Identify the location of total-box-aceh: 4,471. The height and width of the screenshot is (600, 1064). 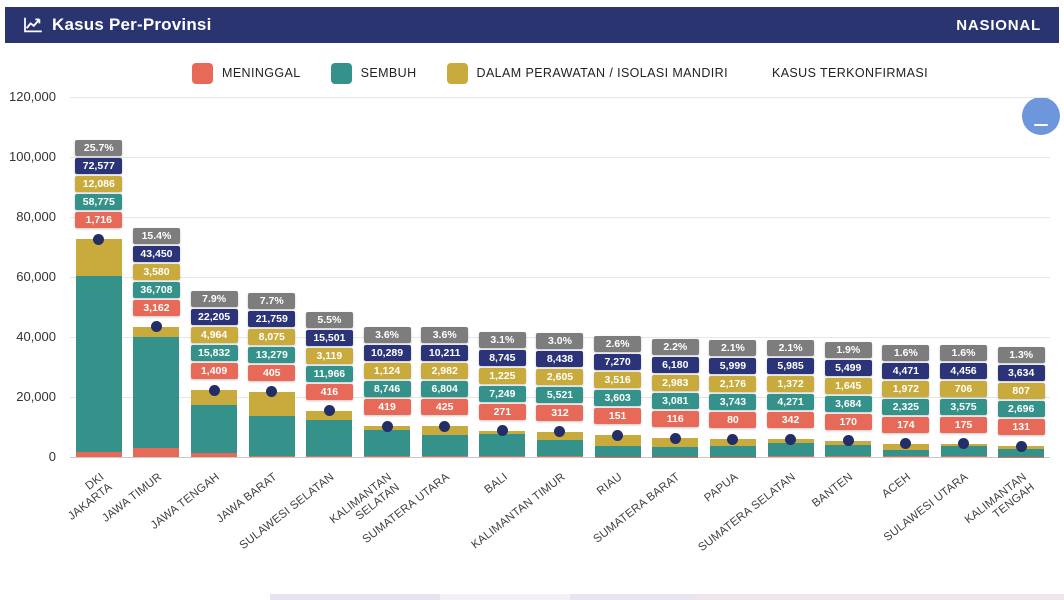
(906, 370).